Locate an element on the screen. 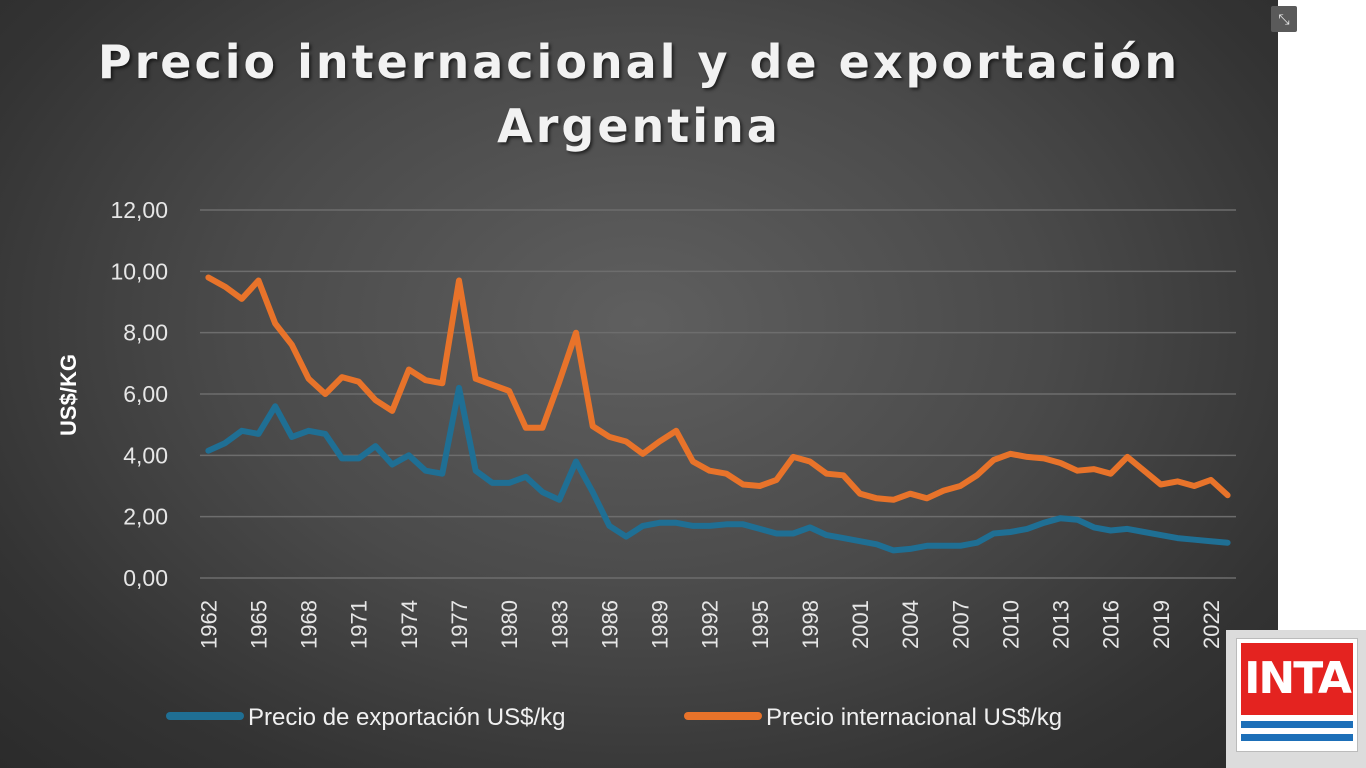 Image resolution: width=1366 pixels, height=768 pixels. collapse-icon: ⤡ is located at coordinates (1284, 19).